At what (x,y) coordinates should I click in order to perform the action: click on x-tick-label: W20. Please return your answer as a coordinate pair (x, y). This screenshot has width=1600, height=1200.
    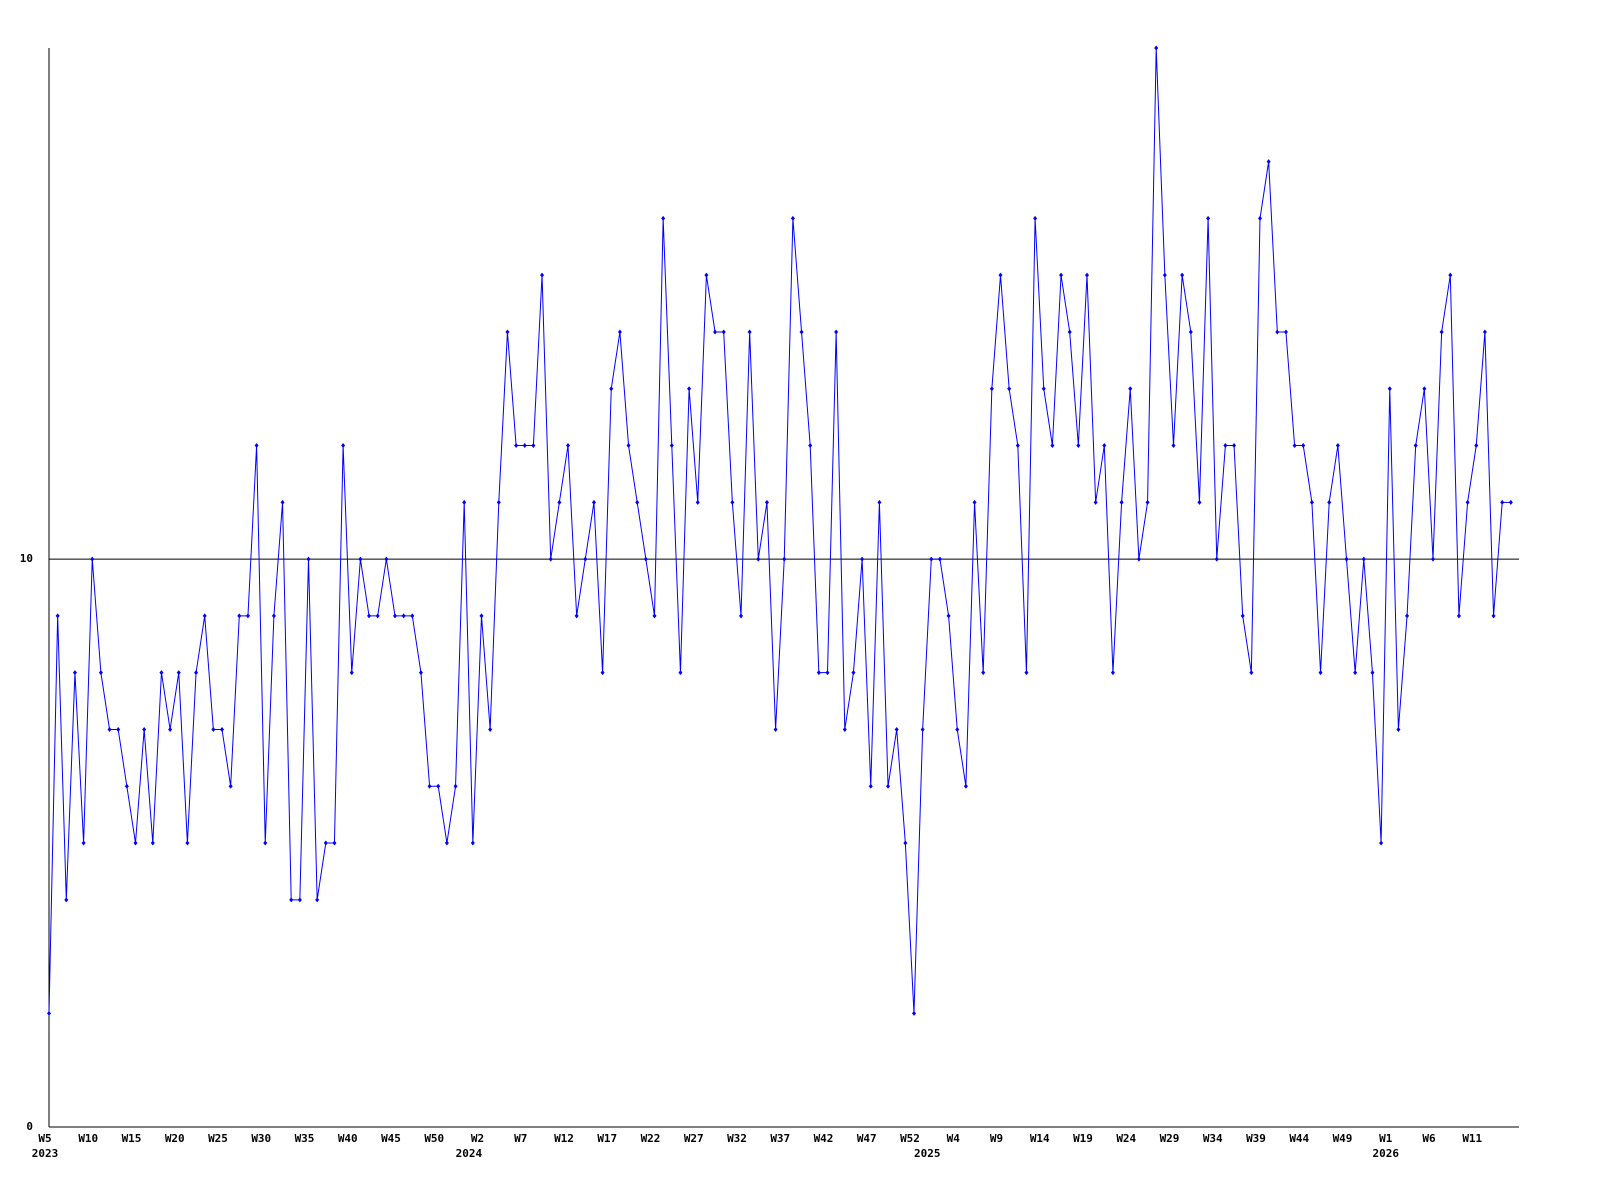
    Looking at the image, I should click on (175, 1138).